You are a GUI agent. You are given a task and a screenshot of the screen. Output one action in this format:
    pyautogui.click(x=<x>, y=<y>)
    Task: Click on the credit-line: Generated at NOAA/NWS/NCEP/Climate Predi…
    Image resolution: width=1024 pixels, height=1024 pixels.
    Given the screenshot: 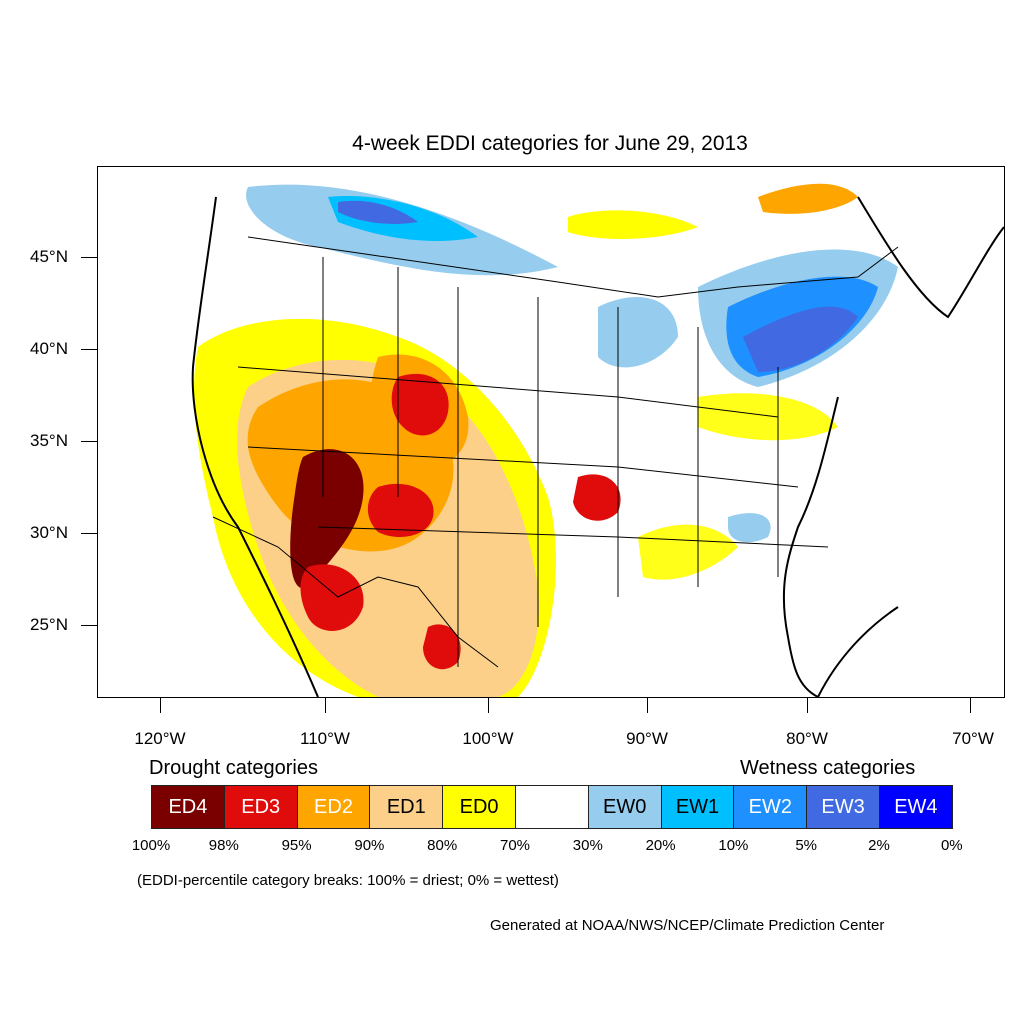 What is the action you would take?
    pyautogui.click(x=687, y=925)
    